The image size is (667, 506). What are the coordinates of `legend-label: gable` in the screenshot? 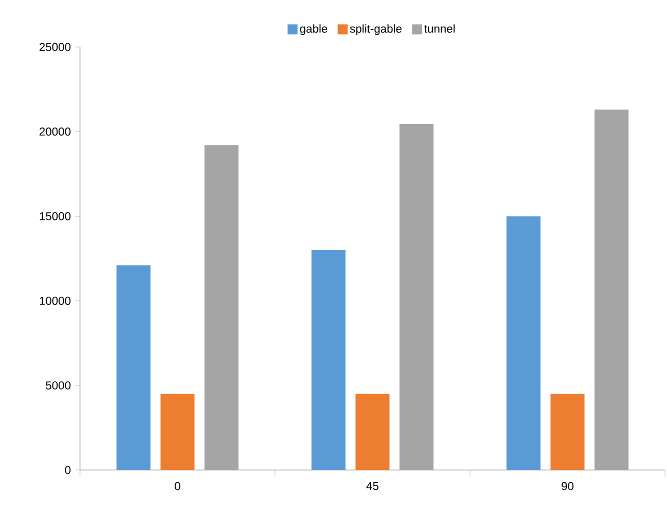 It's located at (314, 30).